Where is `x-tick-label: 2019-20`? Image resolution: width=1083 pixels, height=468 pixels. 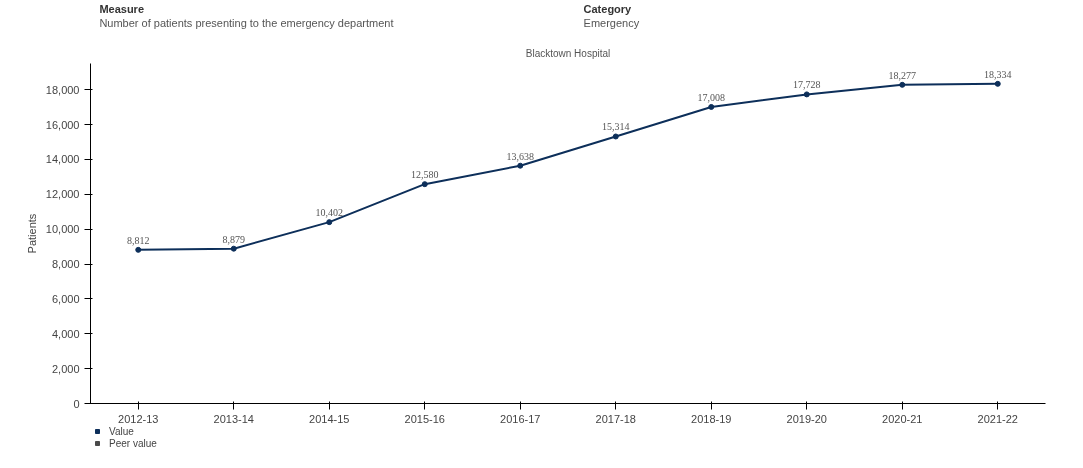 x-tick-label: 2019-20 is located at coordinates (806, 418).